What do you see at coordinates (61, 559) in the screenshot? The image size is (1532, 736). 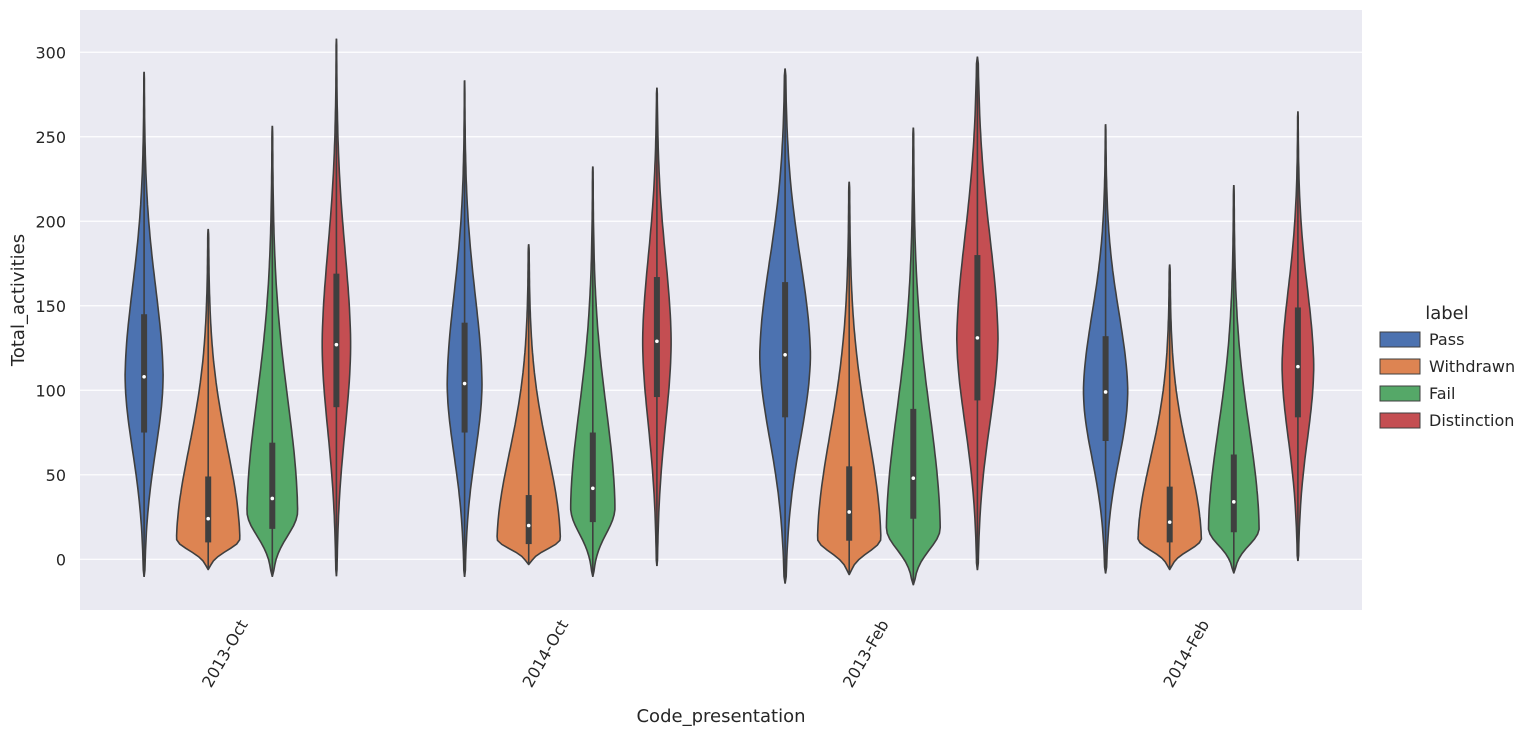 I see `y-tick-label: 0` at bounding box center [61, 559].